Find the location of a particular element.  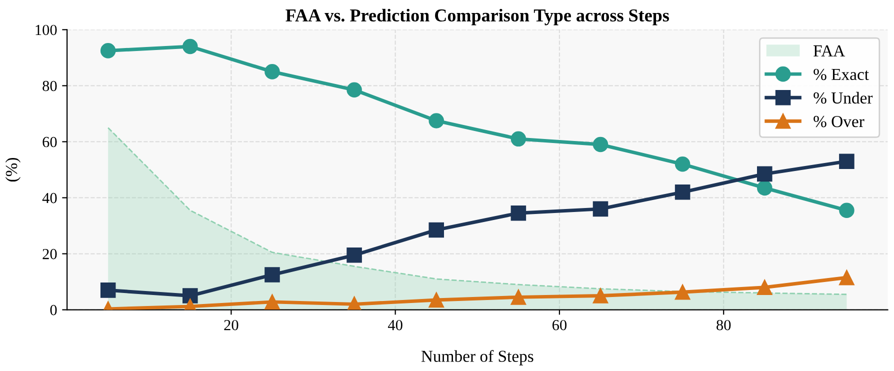

x-tick-label: 20 is located at coordinates (231, 325).